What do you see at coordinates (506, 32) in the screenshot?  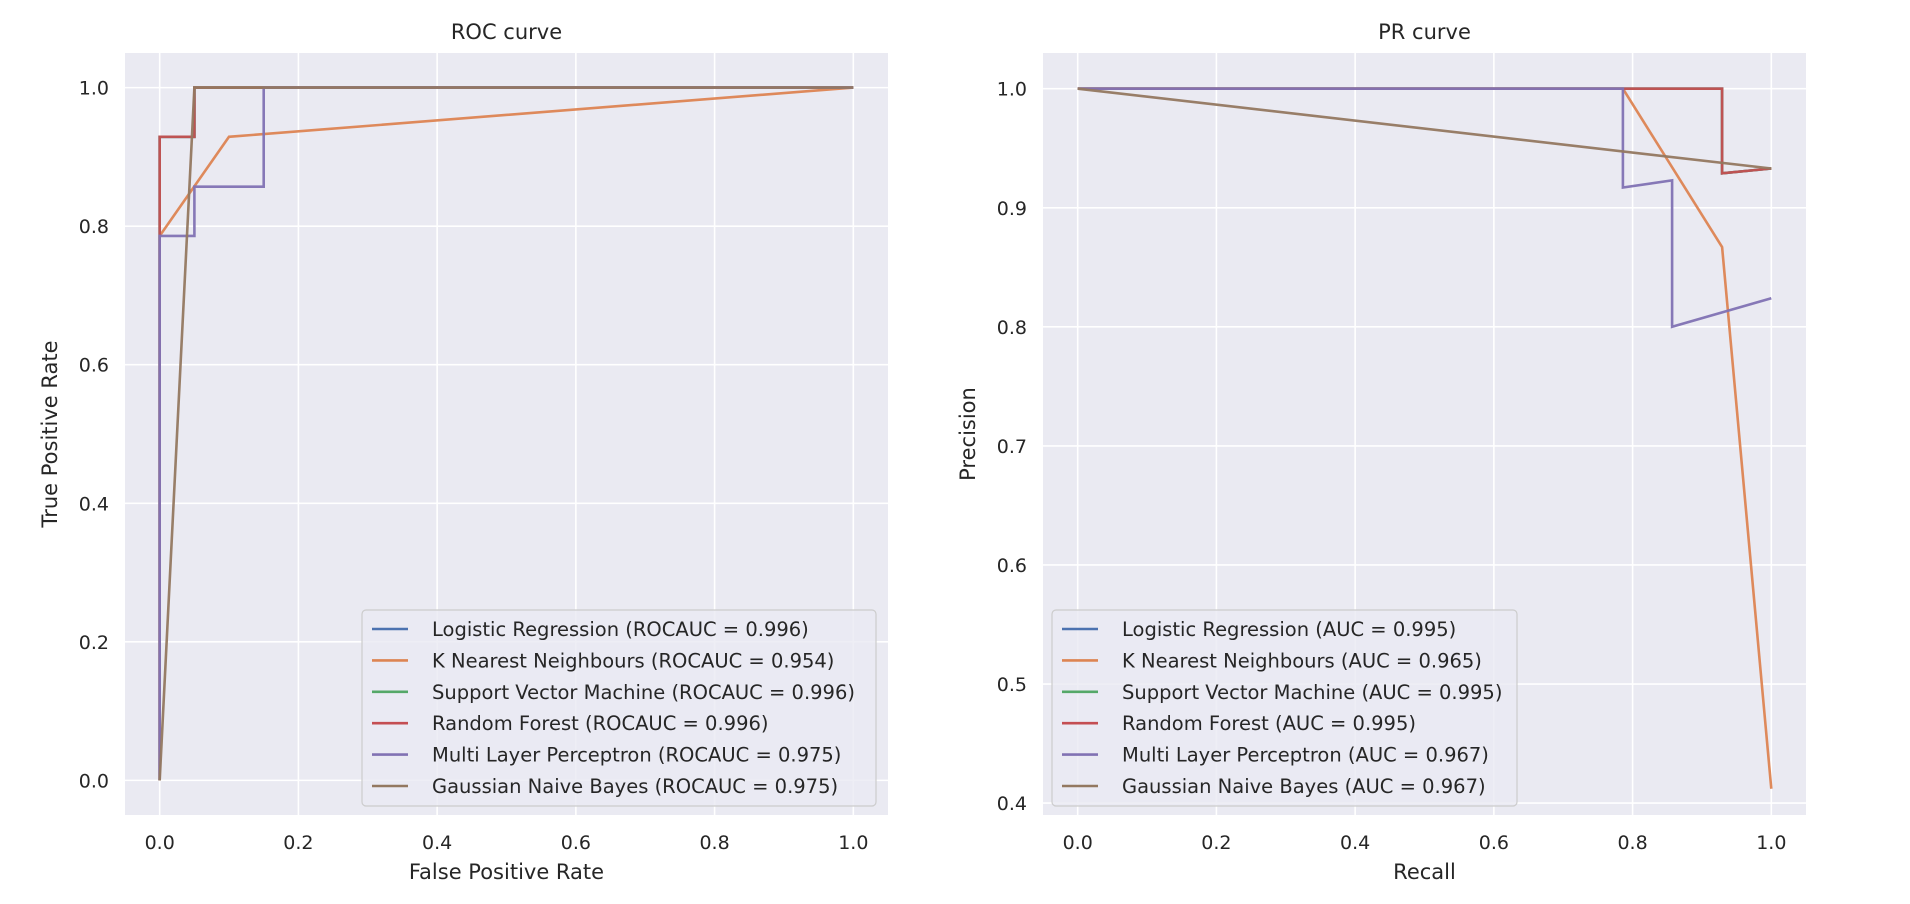 I see `roc-title: ROC curve` at bounding box center [506, 32].